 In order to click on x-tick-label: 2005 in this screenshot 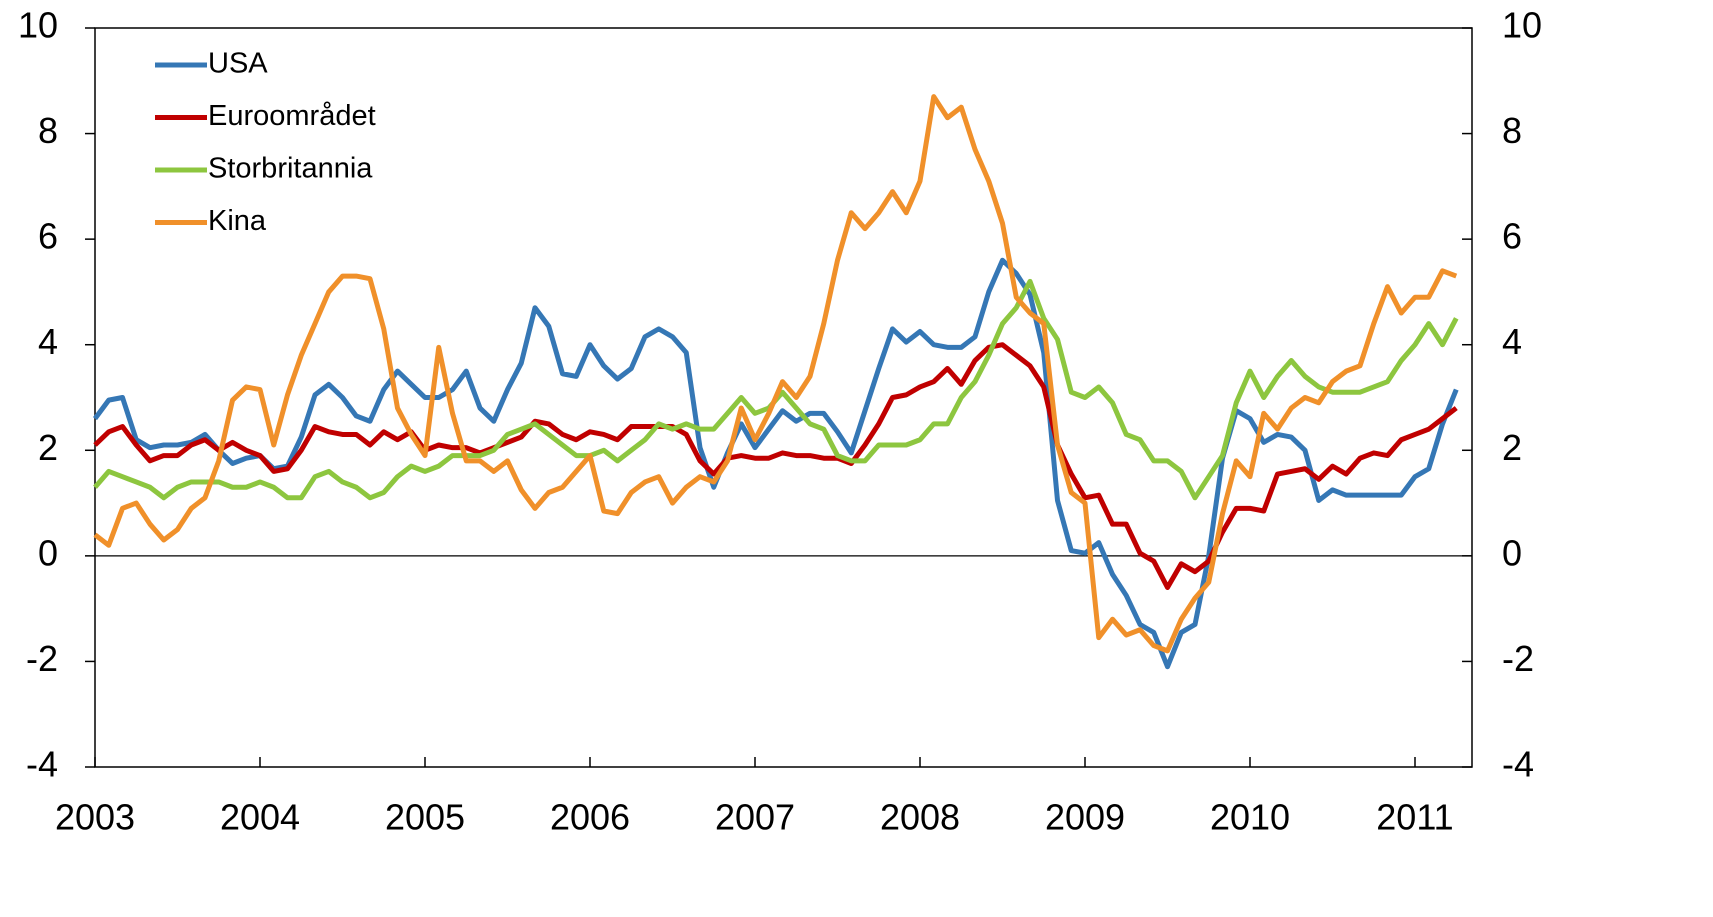, I will do `click(425, 817)`.